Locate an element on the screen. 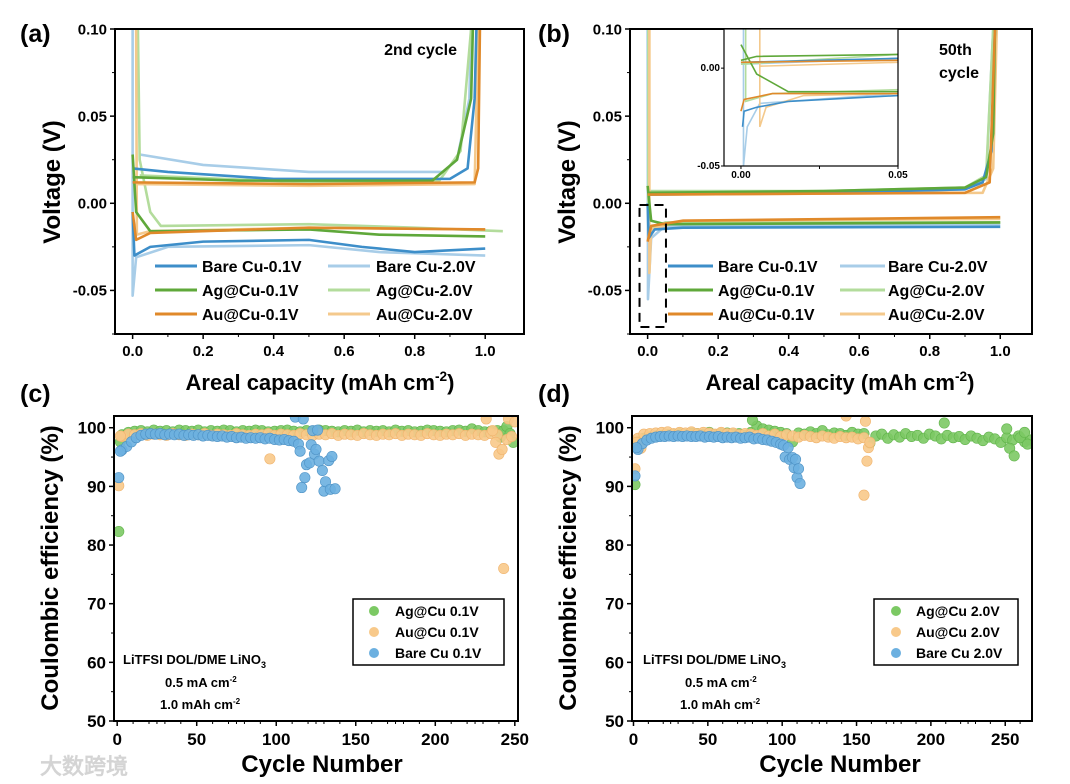 Image resolution: width=1070 pixels, height=784 pixels. series-au-cu-0-1v is located at coordinates (823, 135).